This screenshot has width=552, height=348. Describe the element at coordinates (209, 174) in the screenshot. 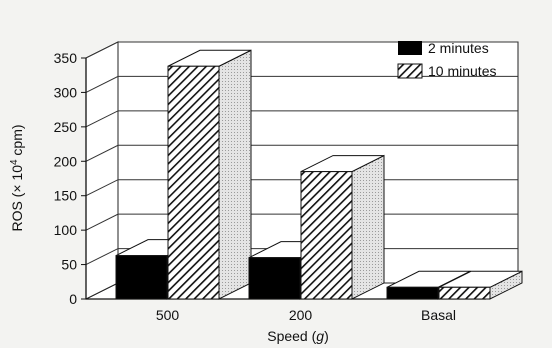

I see `bar-500-10-minutes` at that location.